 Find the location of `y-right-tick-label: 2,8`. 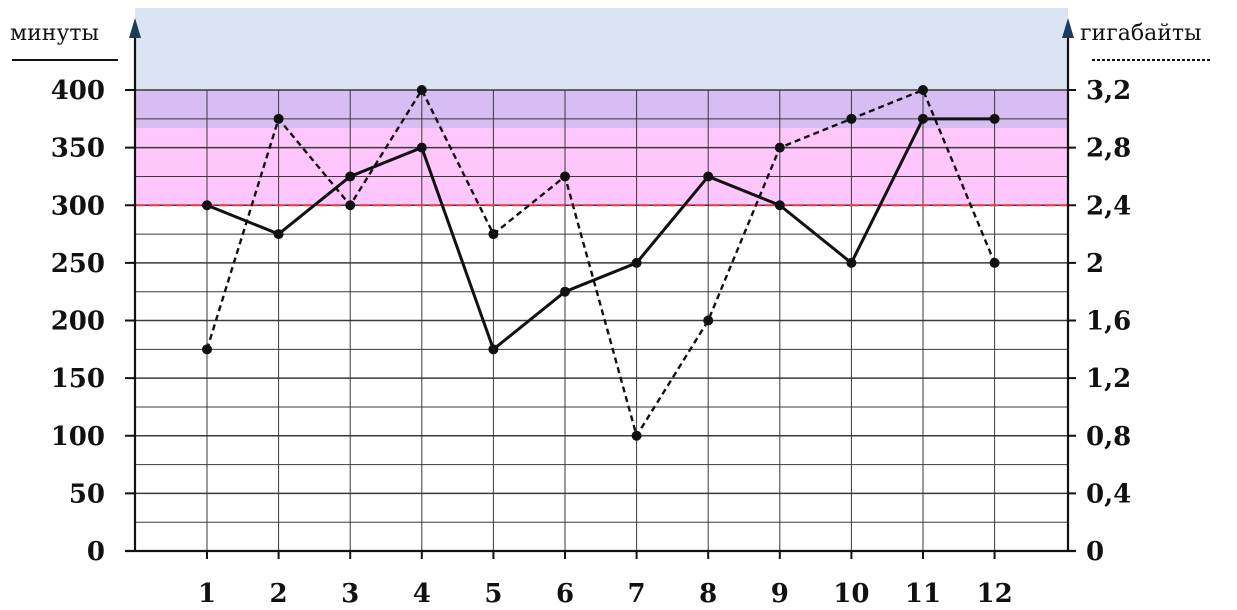

y-right-tick-label: 2,8 is located at coordinates (1108, 149).